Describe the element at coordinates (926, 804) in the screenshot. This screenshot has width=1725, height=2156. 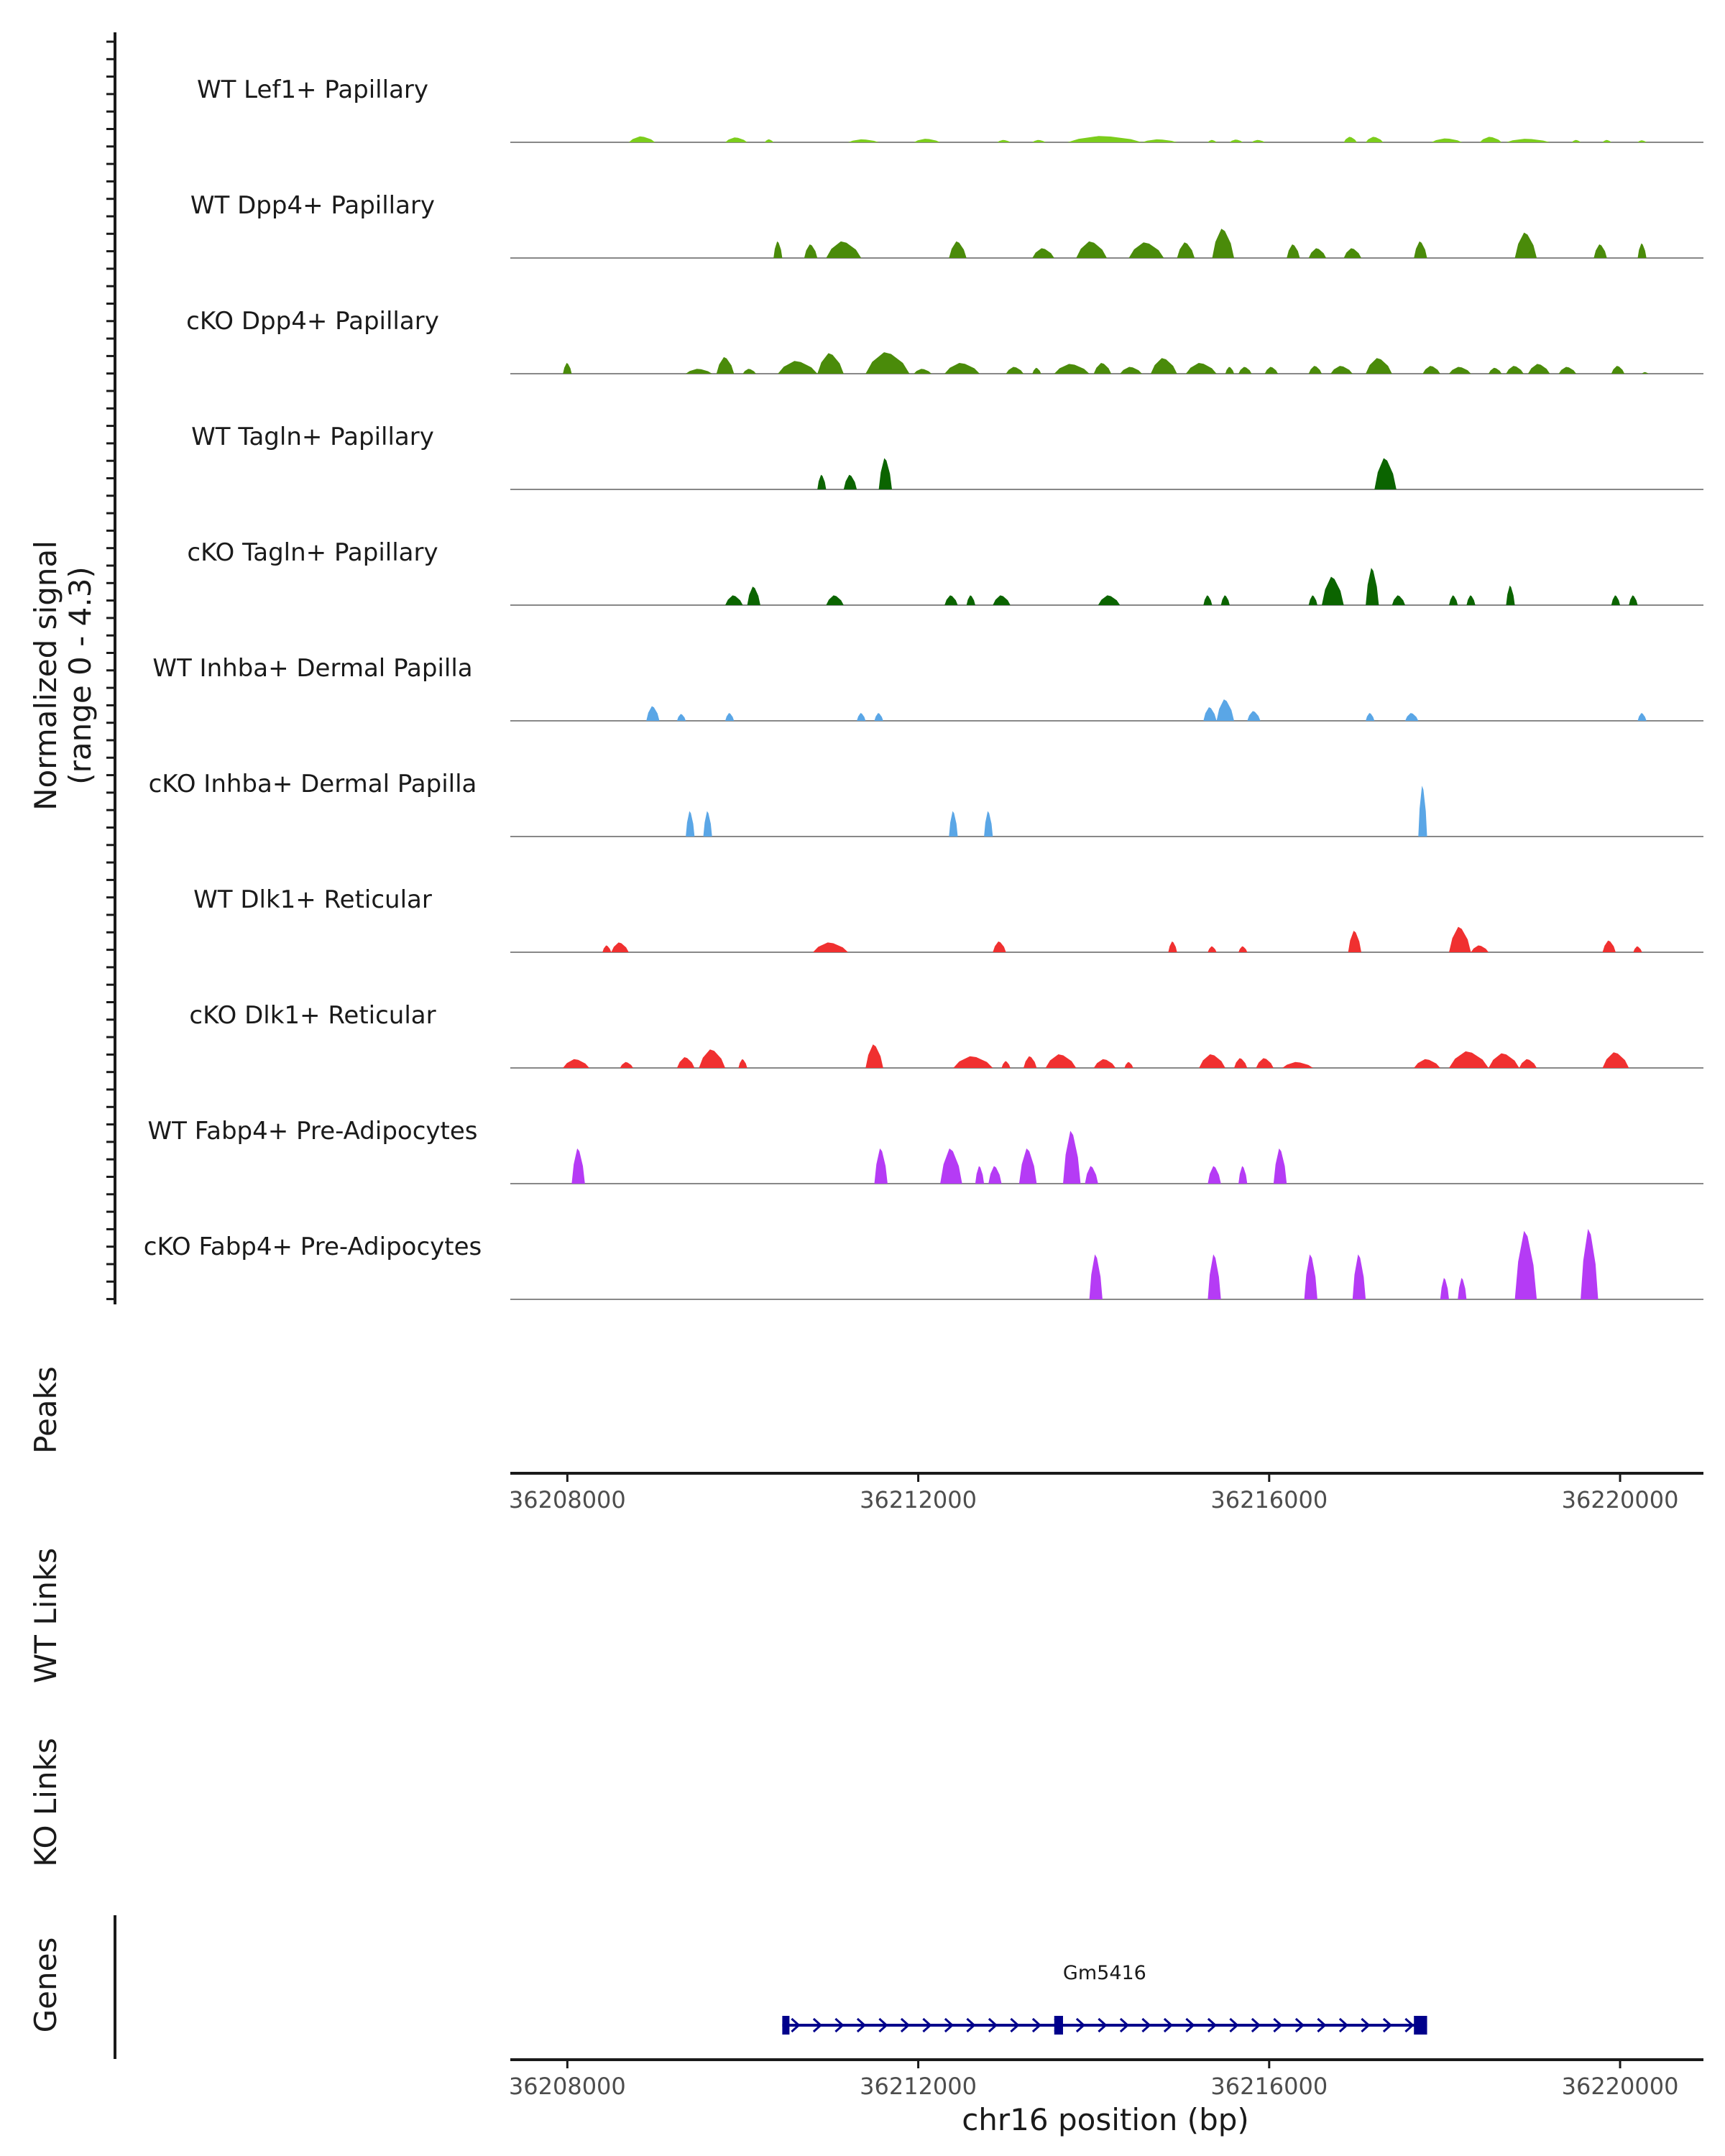
I see `track-6: cKO Inhba+ Dermal Papilla` at that location.